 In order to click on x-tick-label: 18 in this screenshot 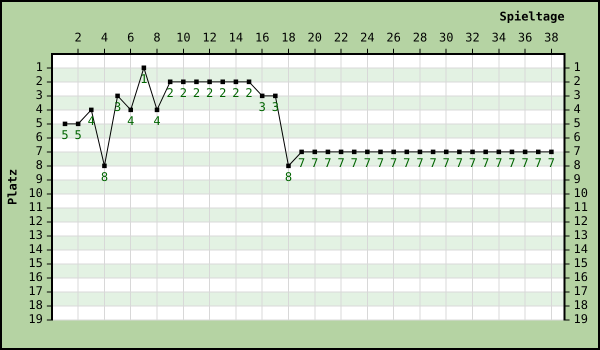, I will do `click(288, 37)`.